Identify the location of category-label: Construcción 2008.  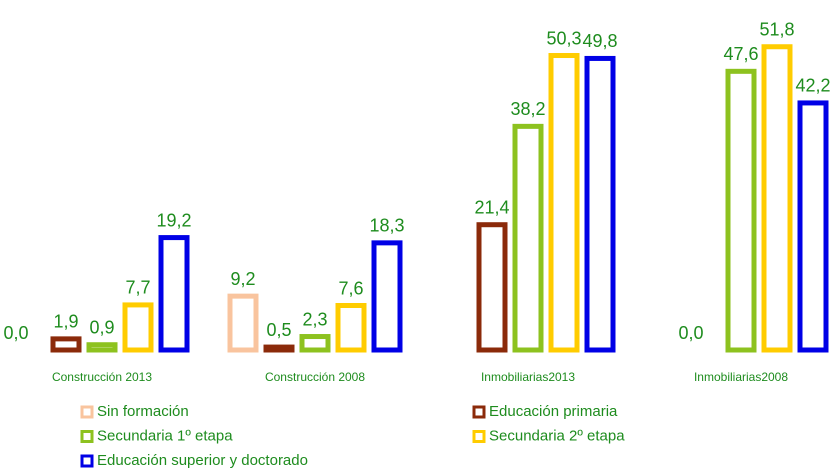
(315, 377).